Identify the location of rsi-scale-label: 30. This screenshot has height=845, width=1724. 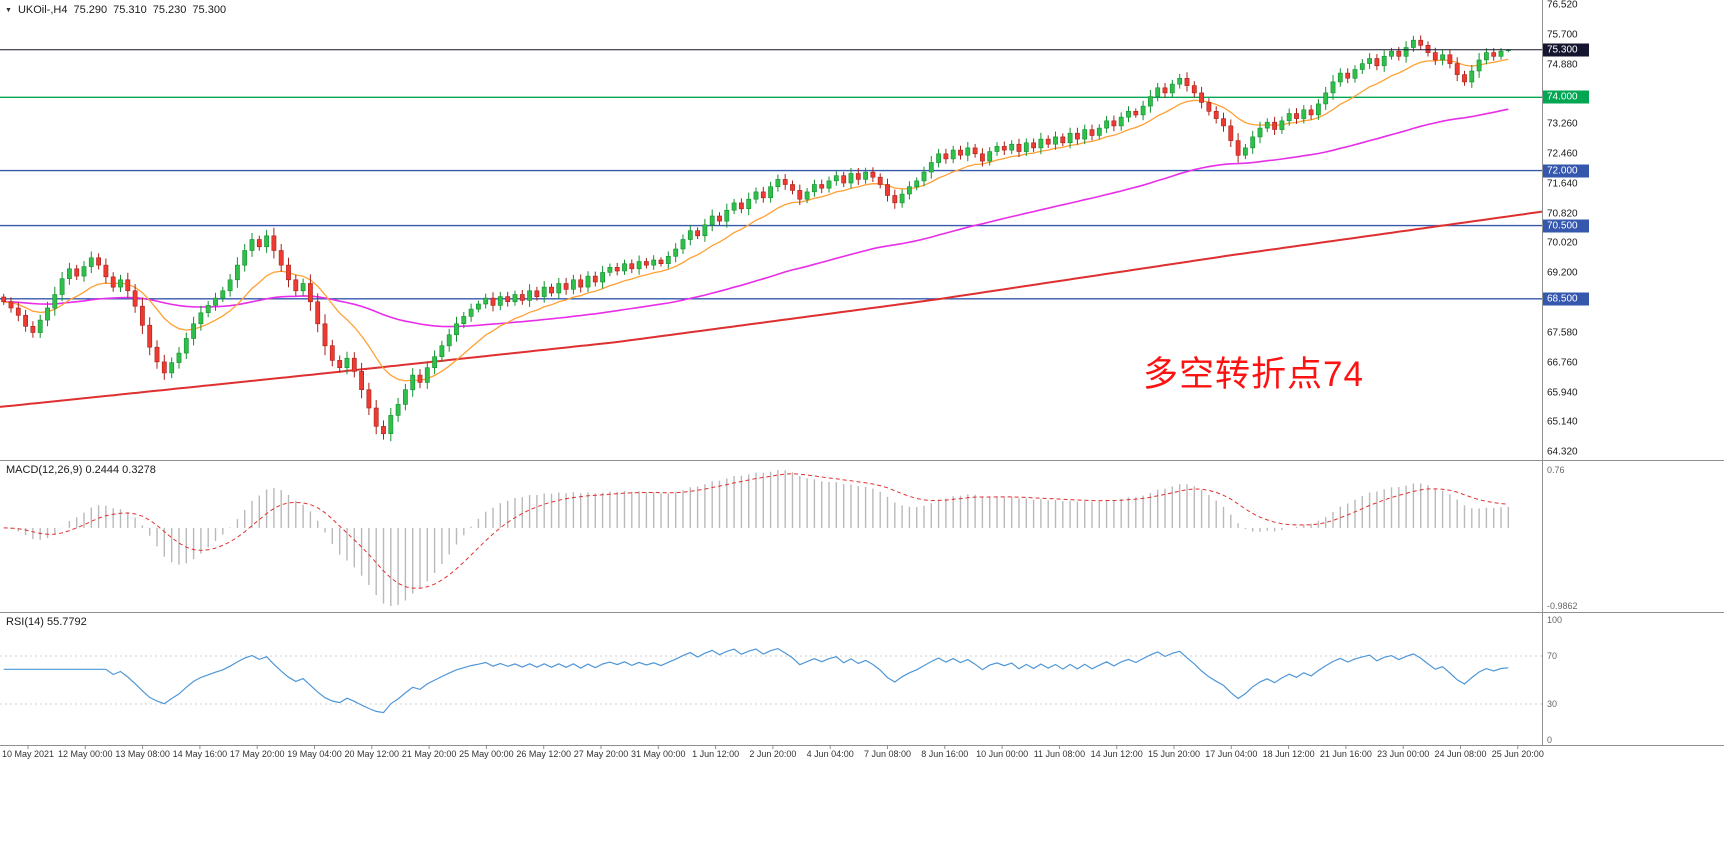
(1552, 704).